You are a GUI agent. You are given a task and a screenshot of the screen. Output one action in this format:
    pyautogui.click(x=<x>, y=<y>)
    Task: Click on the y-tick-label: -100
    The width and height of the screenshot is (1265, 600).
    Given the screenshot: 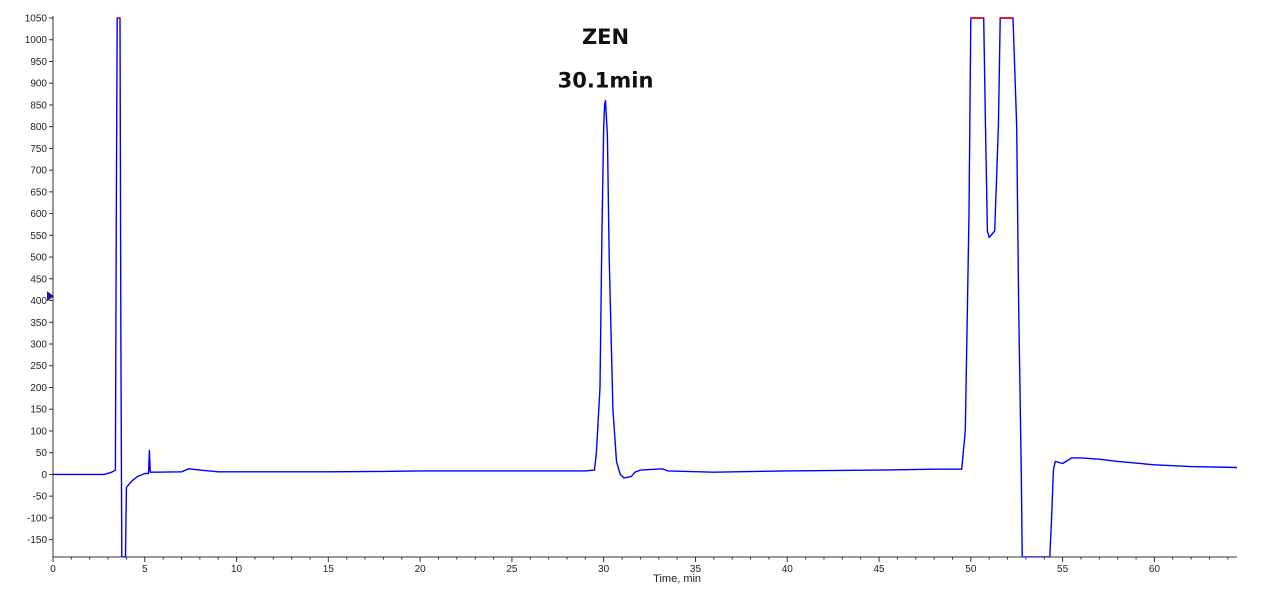 What is the action you would take?
    pyautogui.click(x=37, y=518)
    